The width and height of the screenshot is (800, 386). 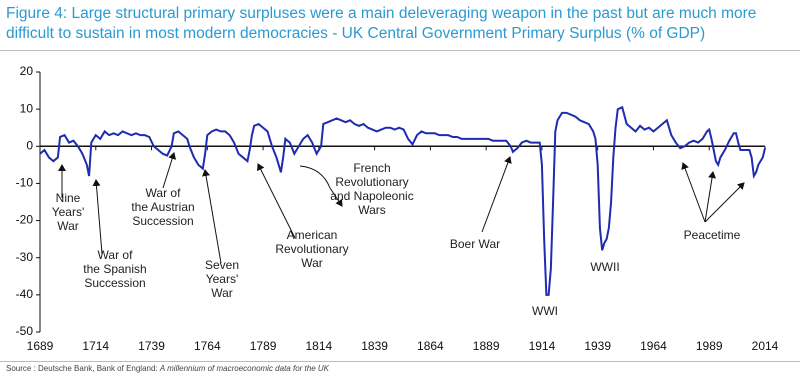 I want to click on x-tick-label: 1914, so click(x=542, y=346).